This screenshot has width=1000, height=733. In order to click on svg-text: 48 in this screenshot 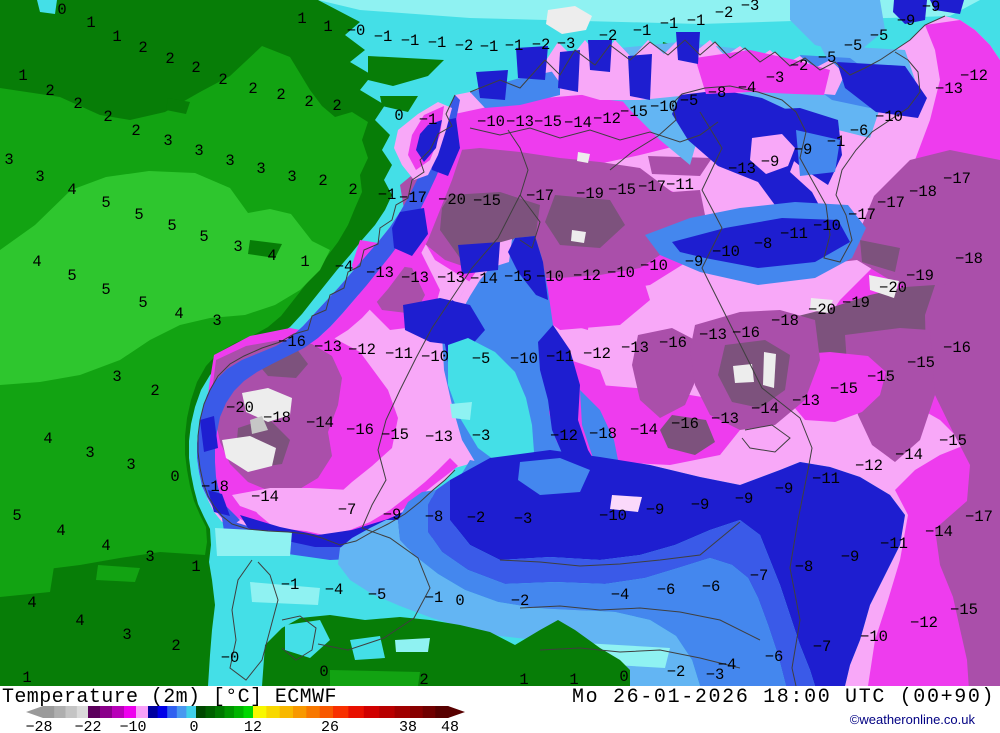, I will do `click(450, 726)`.